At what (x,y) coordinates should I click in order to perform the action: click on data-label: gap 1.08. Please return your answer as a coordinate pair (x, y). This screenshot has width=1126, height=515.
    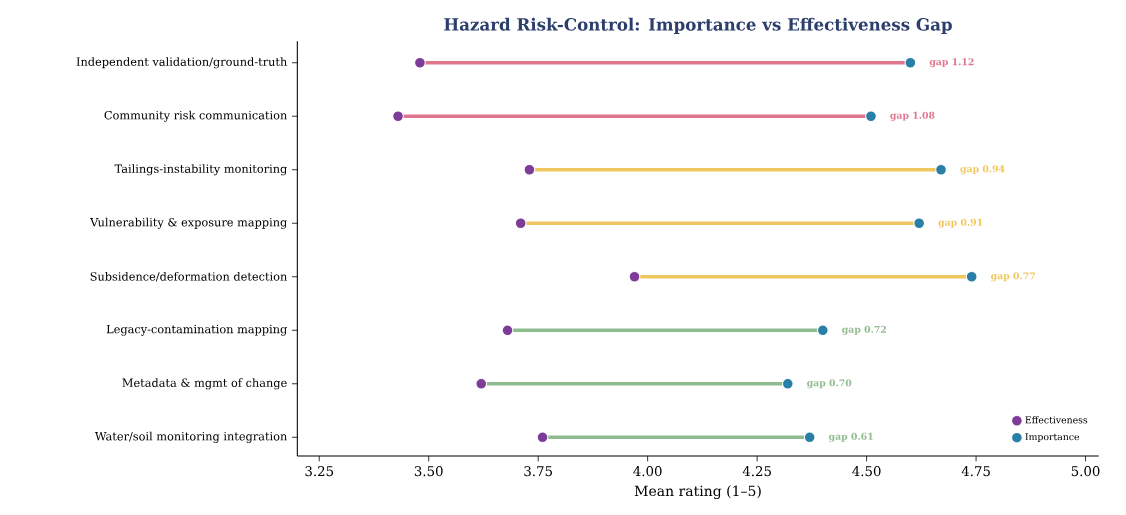
    Looking at the image, I should click on (912, 116).